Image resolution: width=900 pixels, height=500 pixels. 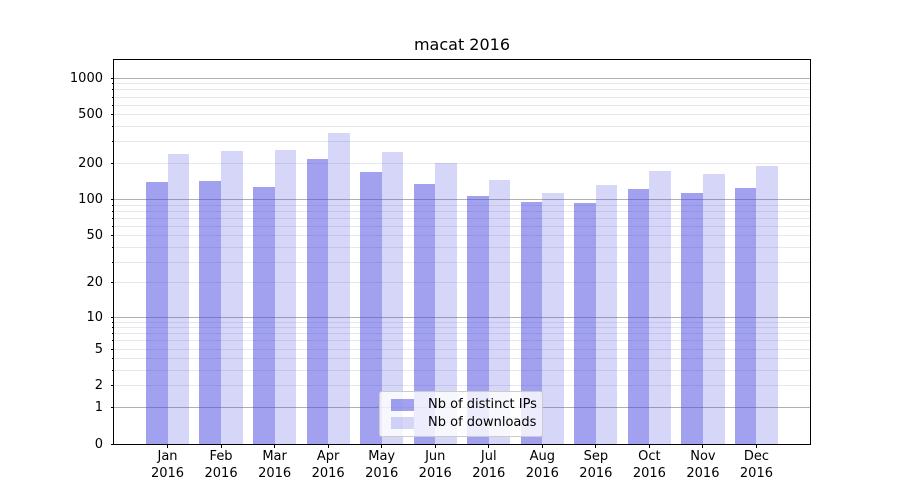 What do you see at coordinates (98, 444) in the screenshot?
I see `y-tick-label: 0` at bounding box center [98, 444].